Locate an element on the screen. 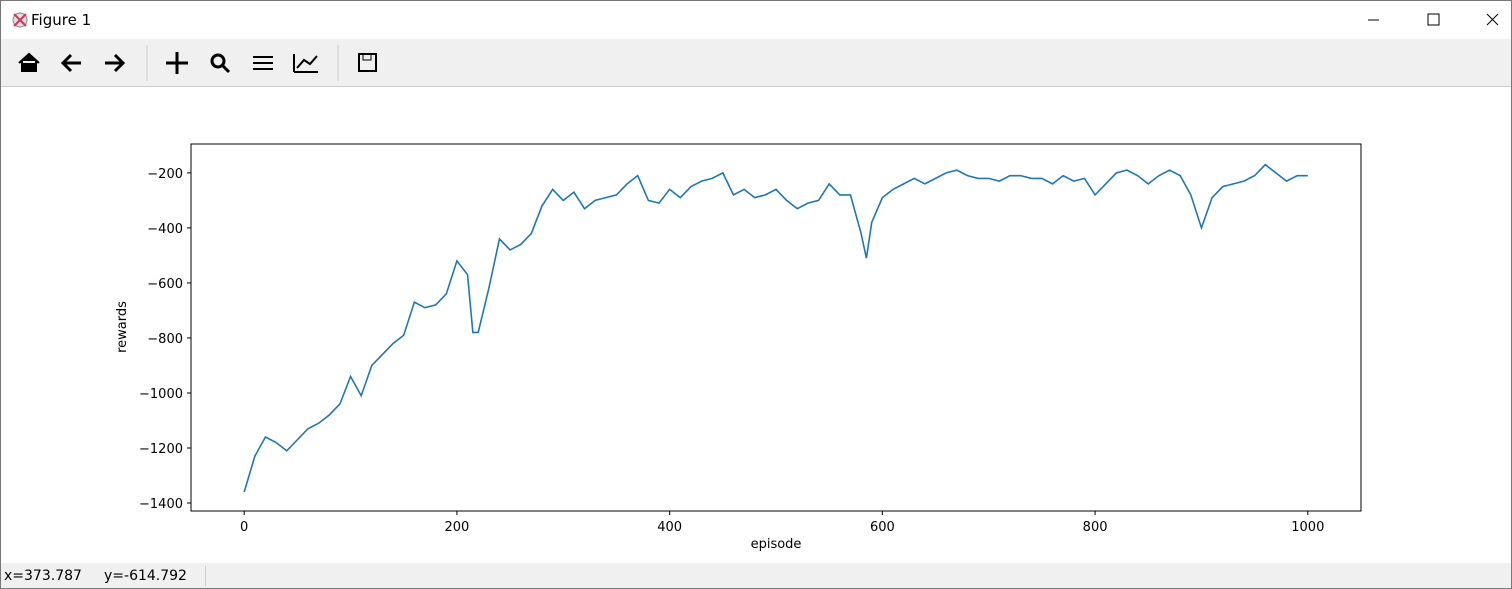  toolbar is located at coordinates (756, 63).